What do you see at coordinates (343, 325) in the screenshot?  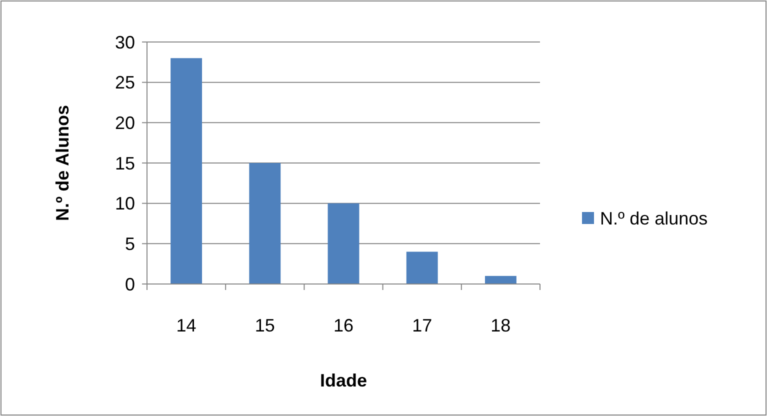 I see `x-tick-label: 16` at bounding box center [343, 325].